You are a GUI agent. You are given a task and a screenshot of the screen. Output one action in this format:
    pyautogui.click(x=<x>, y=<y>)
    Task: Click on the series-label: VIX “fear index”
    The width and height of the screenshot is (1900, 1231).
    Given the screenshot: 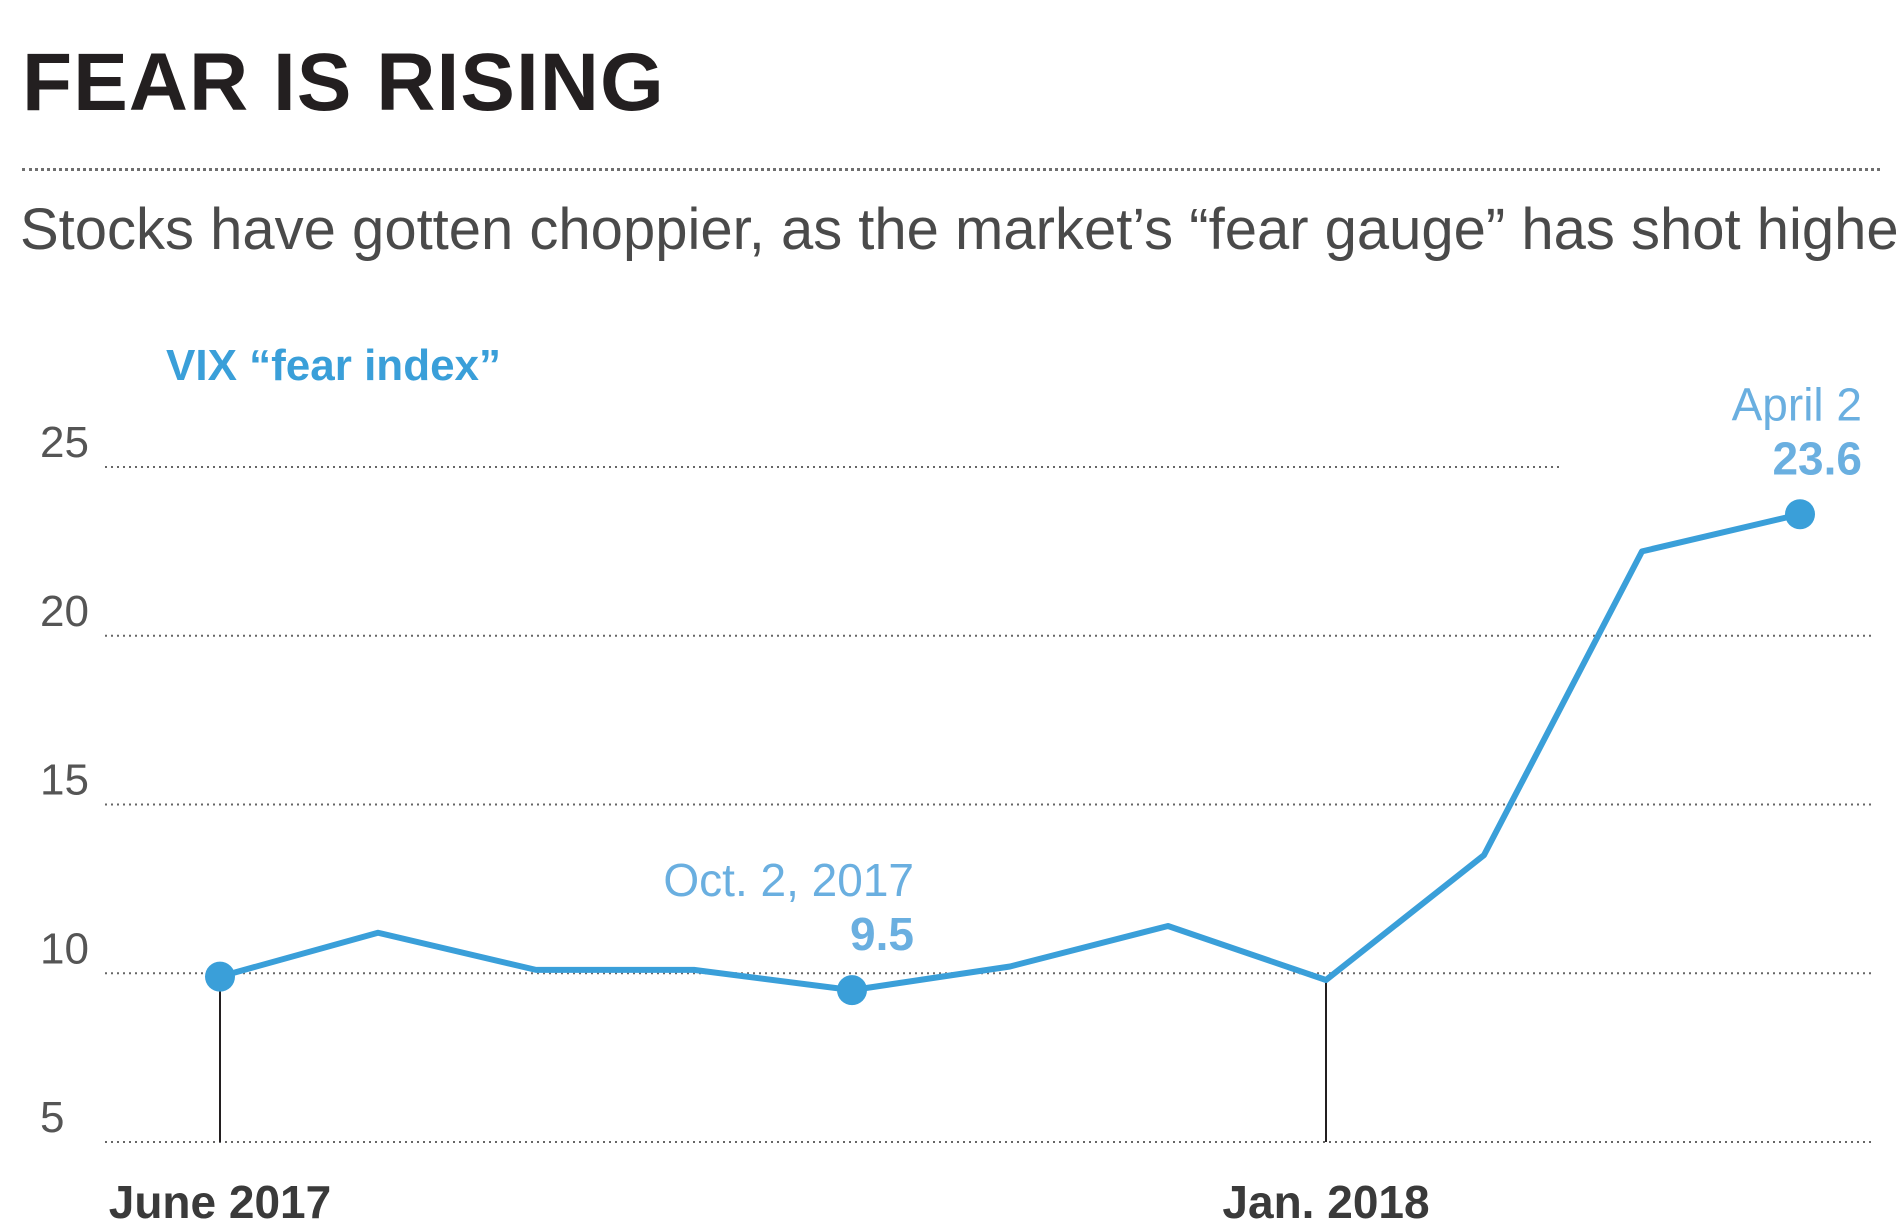 What is the action you would take?
    pyautogui.click(x=333, y=365)
    